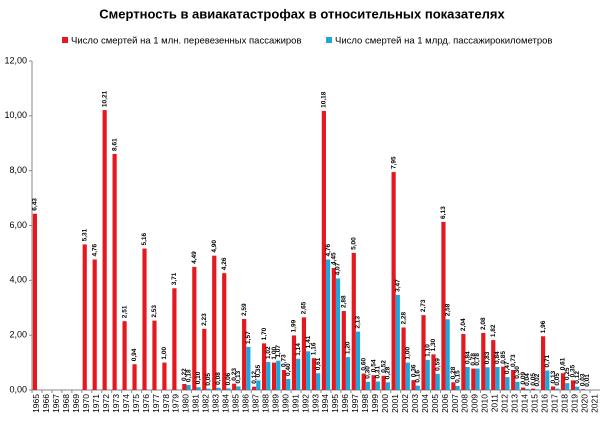 The image size is (604, 423). I want to click on value-label: 0,05, so click(208, 379).